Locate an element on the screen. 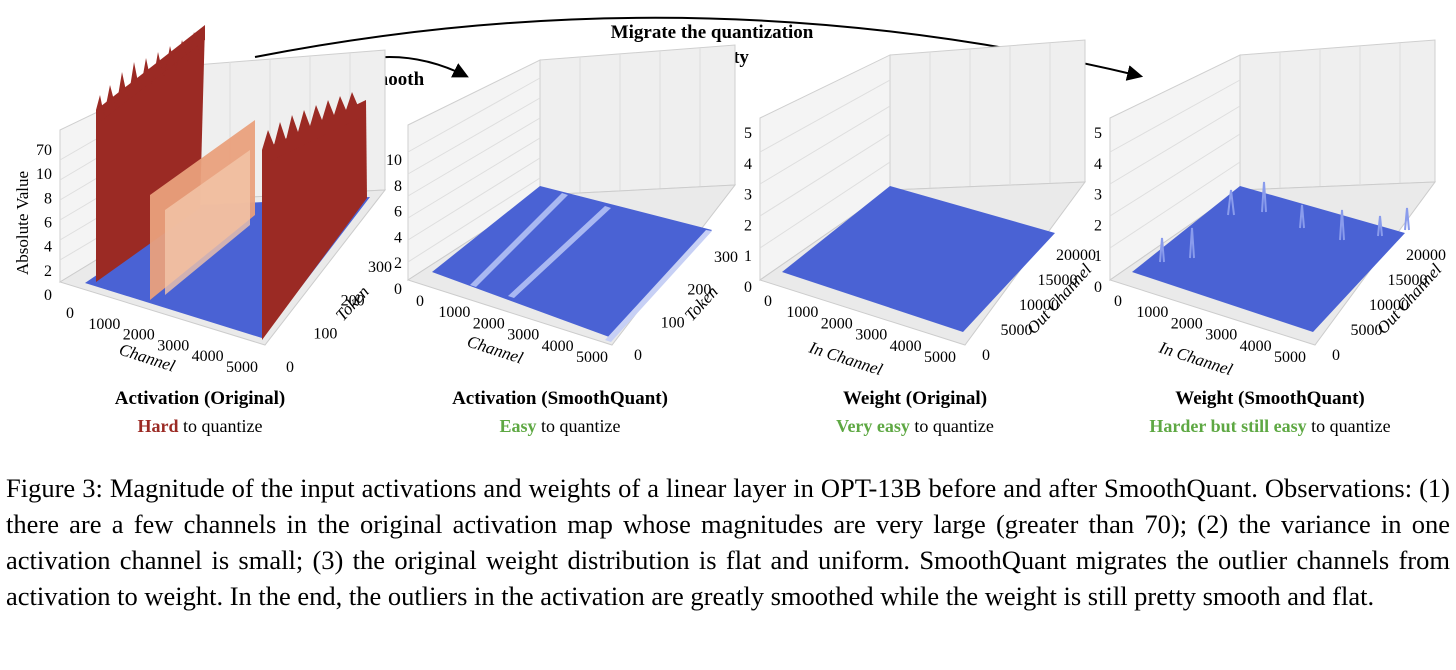 Image resolution: width=1456 pixels, height=670 pixels. migrated-outlier-spikes is located at coordinates (1284, 222).